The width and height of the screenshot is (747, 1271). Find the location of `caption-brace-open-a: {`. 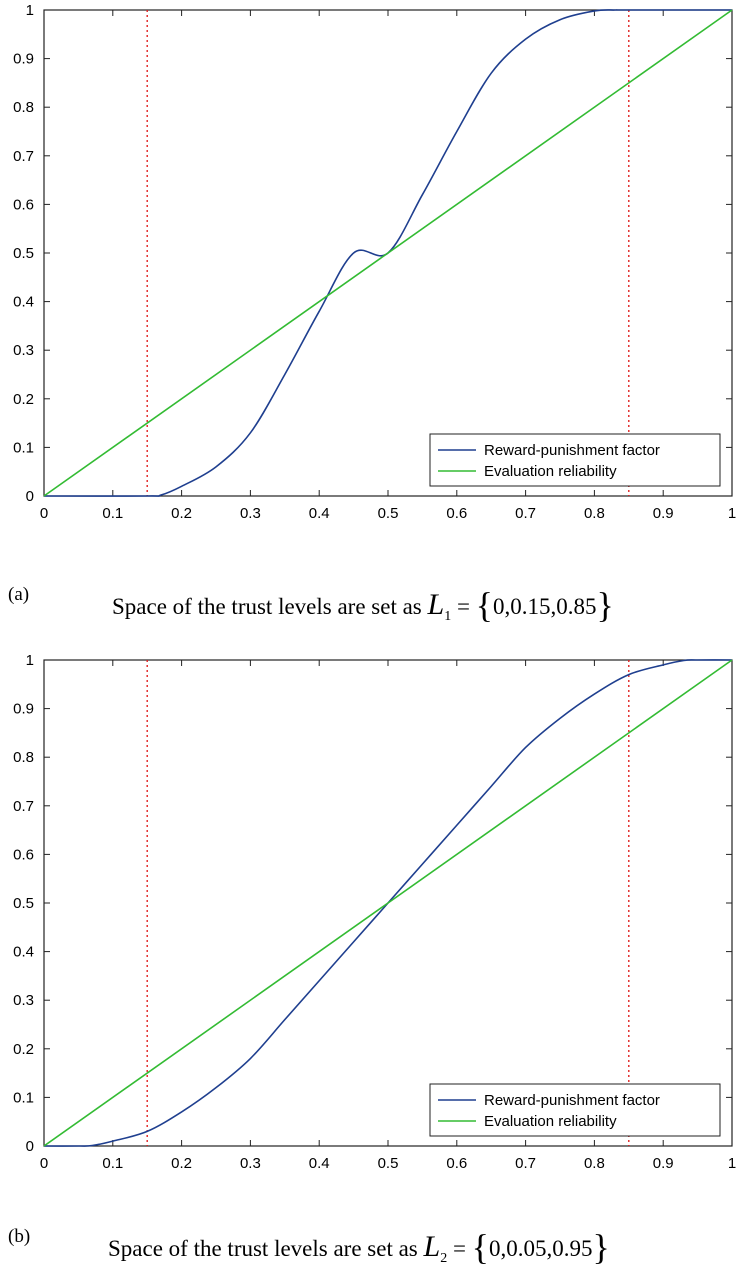

caption-brace-open-a: { is located at coordinates (484, 605).